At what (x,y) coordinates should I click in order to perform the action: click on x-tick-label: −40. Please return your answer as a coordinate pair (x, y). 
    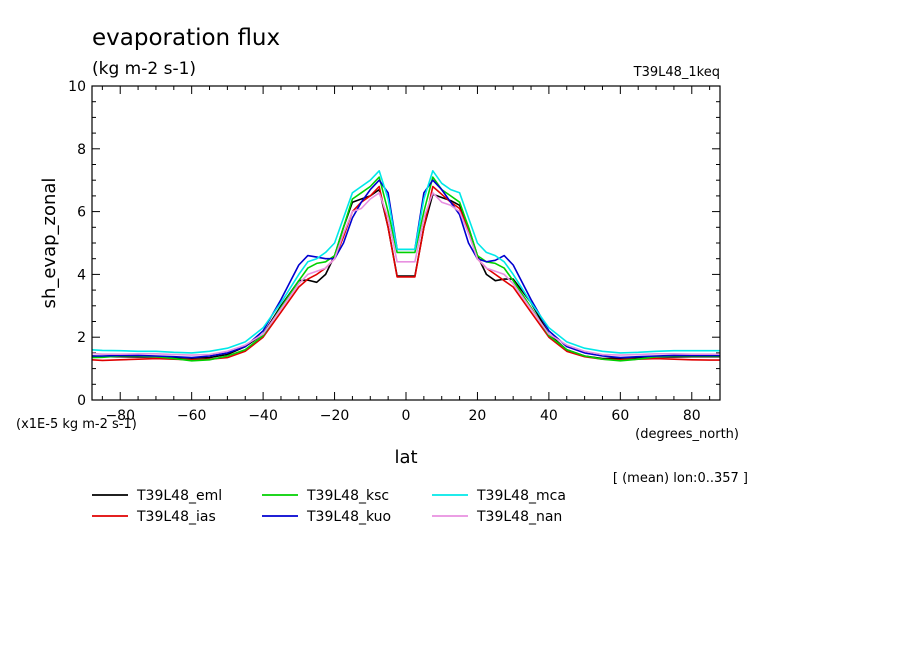
    Looking at the image, I should click on (263, 416).